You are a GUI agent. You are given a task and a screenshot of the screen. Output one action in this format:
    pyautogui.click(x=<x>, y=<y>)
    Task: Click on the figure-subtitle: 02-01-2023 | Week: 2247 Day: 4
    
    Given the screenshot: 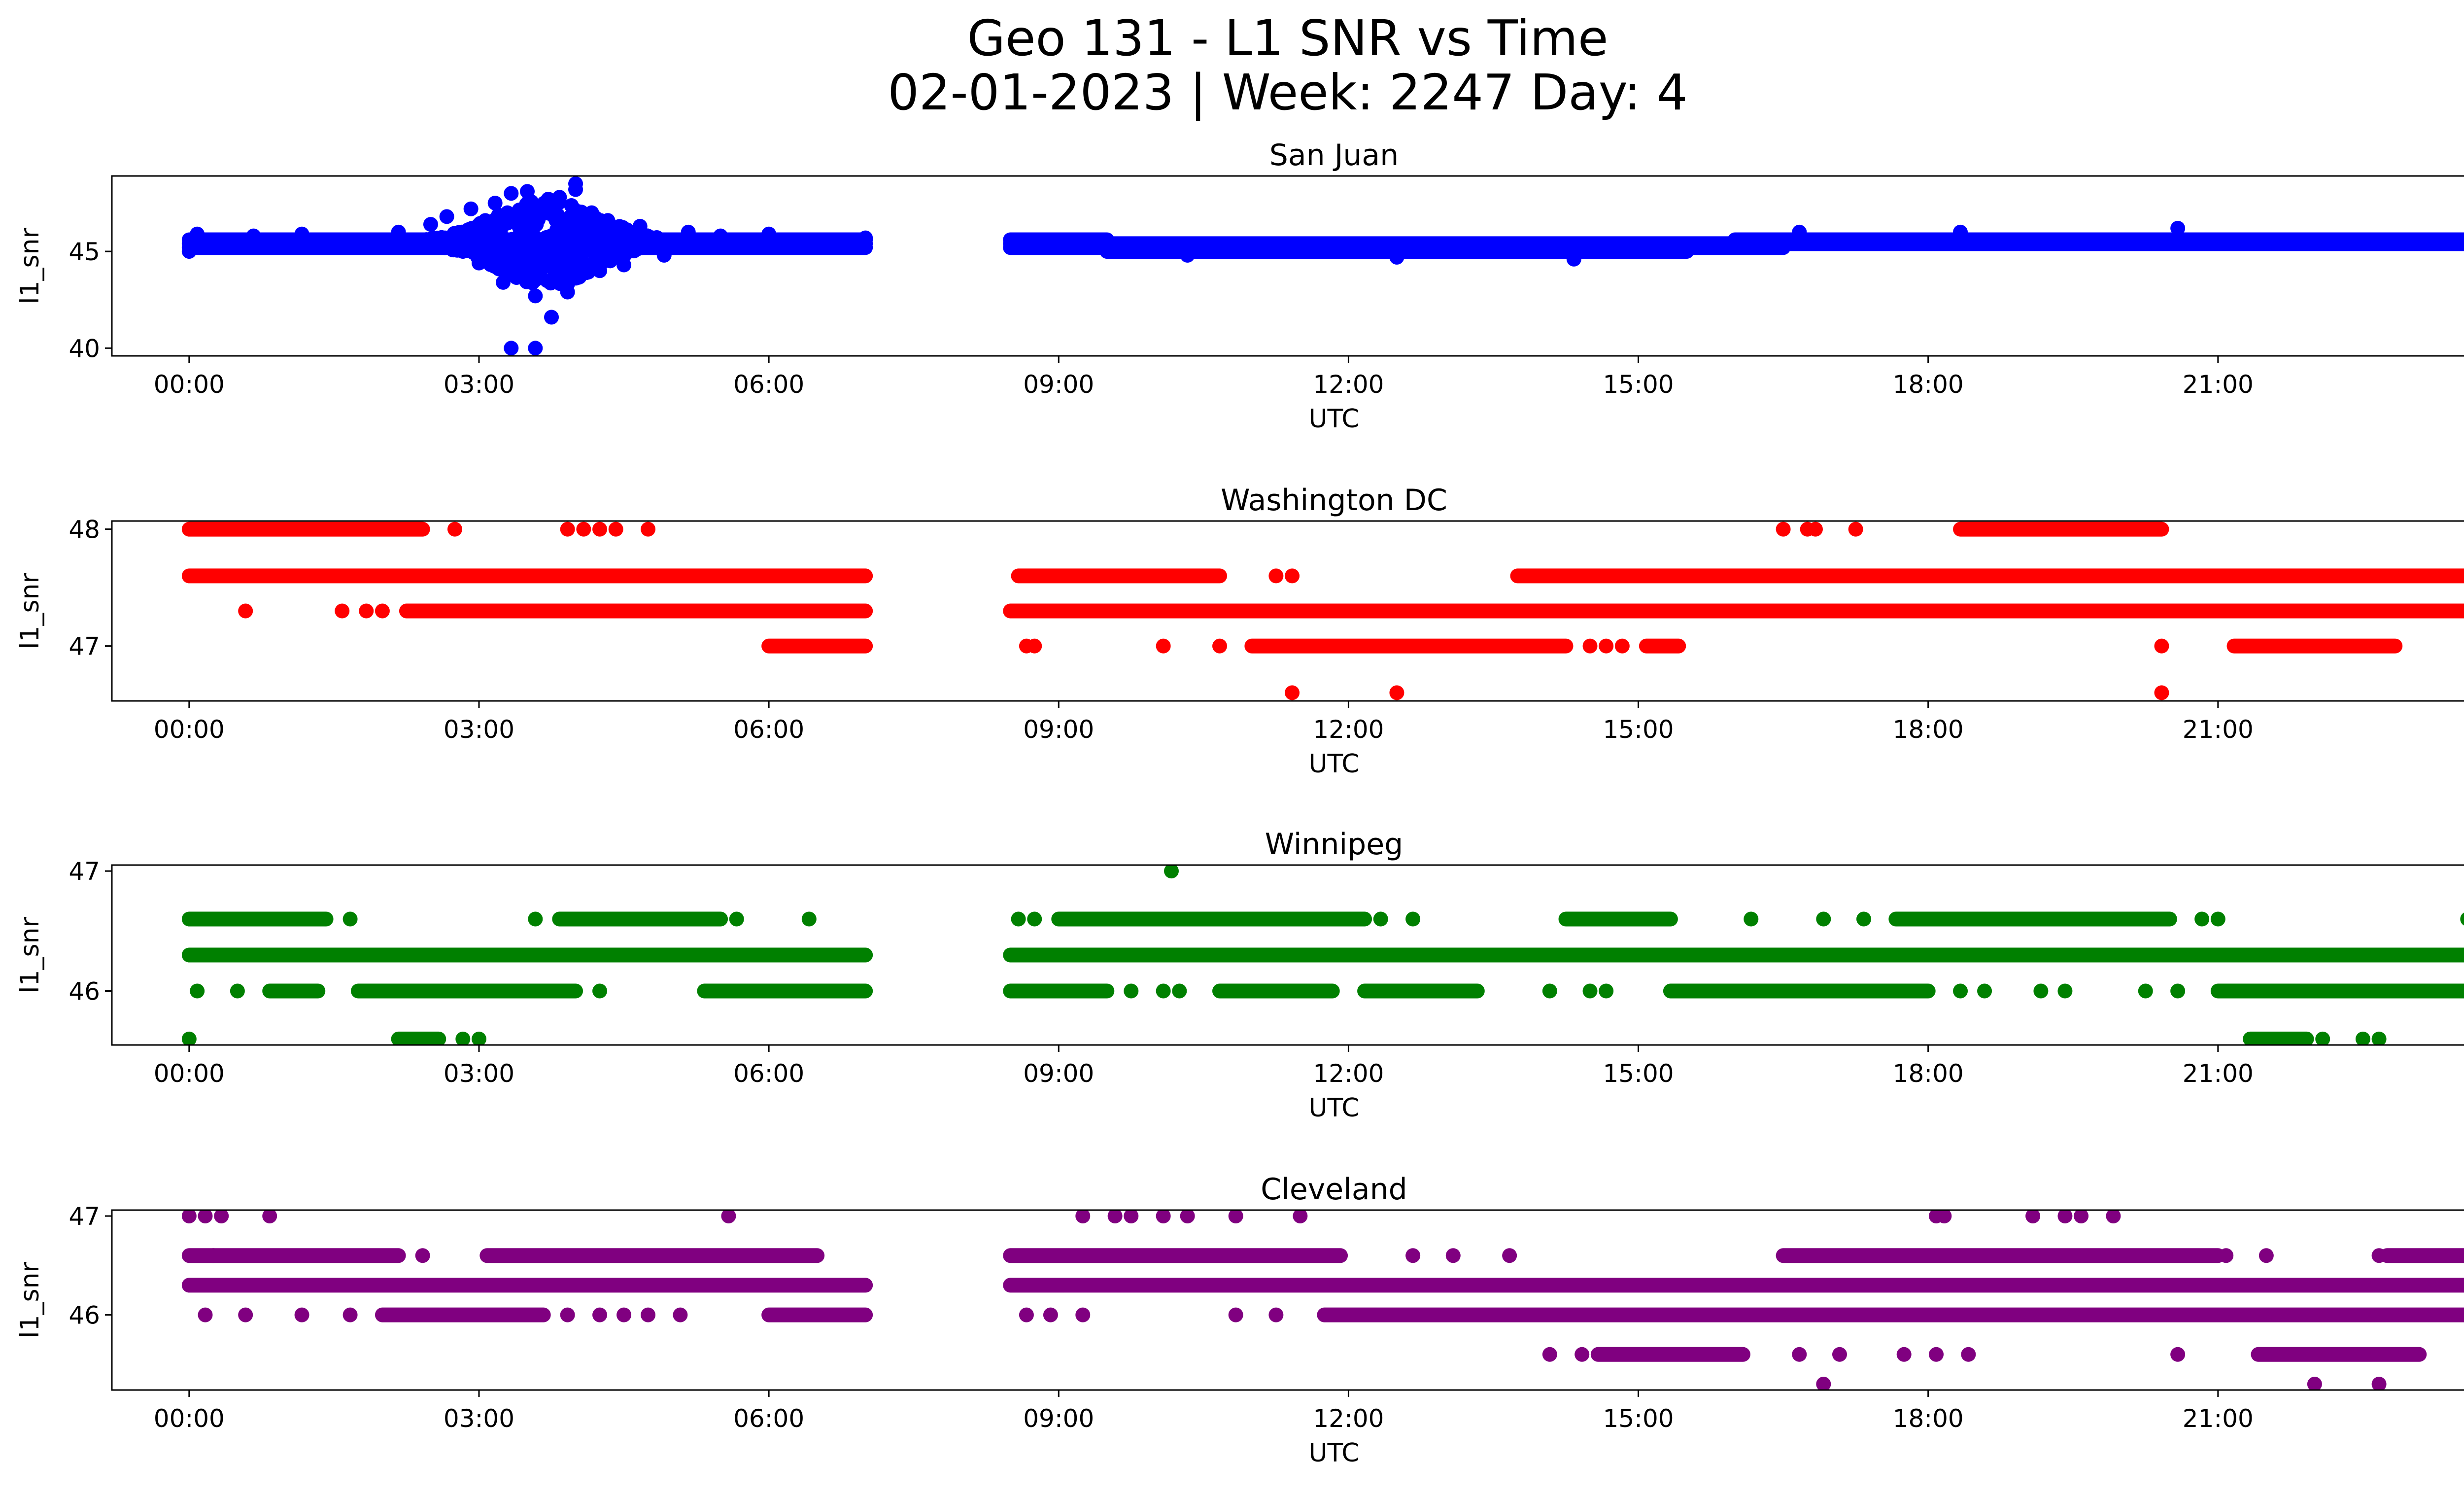 What is the action you would take?
    pyautogui.click(x=1288, y=92)
    